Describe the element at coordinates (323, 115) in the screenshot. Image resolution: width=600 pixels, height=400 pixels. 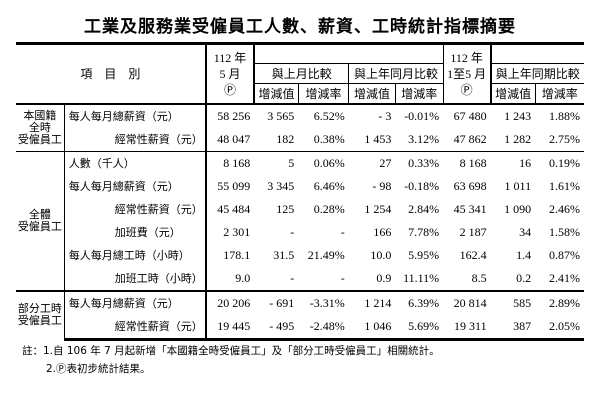
I see `value-cell: 6.52%` at that location.